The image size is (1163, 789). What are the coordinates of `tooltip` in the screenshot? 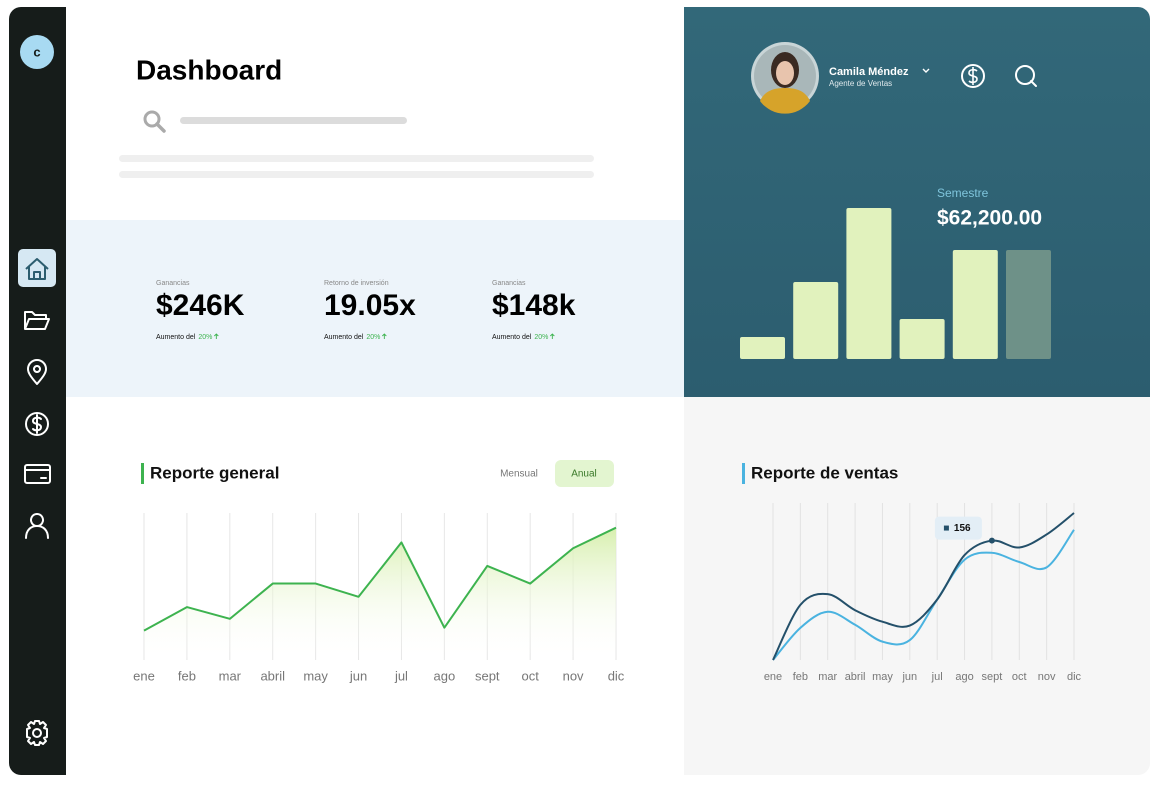 It's located at (958, 528).